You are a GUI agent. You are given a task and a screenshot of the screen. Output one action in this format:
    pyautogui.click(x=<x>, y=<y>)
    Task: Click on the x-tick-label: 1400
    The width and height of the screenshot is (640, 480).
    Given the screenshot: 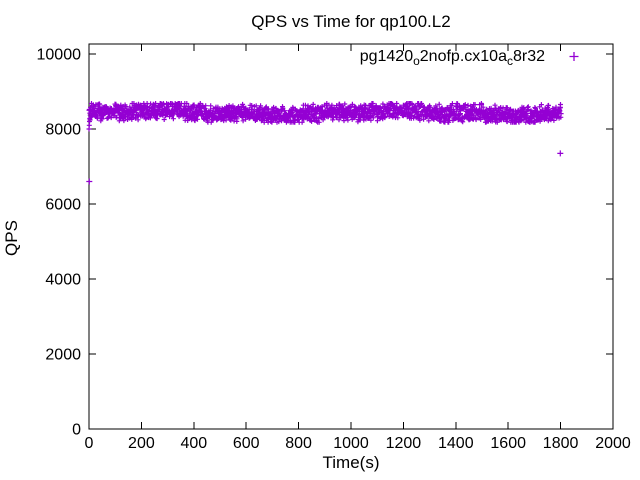 What is the action you would take?
    pyautogui.click(x=456, y=443)
    